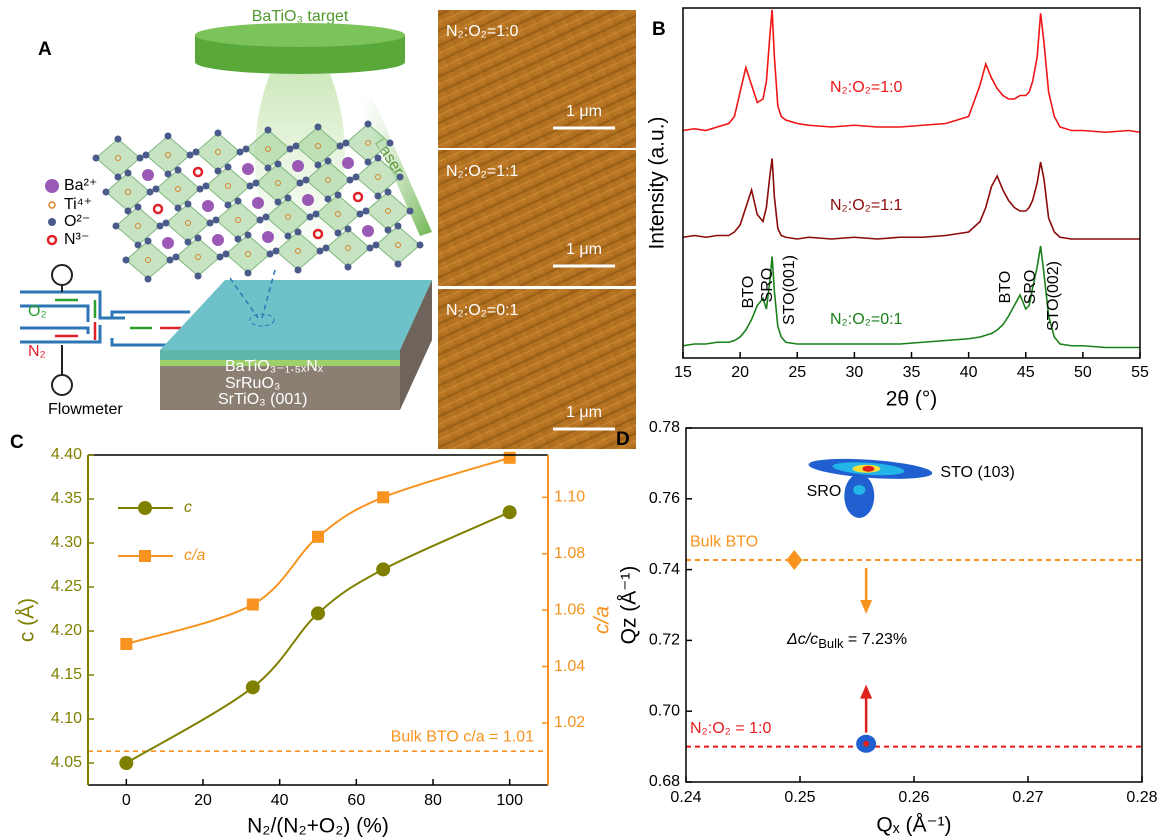  Describe the element at coordinates (76, 239) in the screenshot. I see `ion-label: N³⁻` at that location.